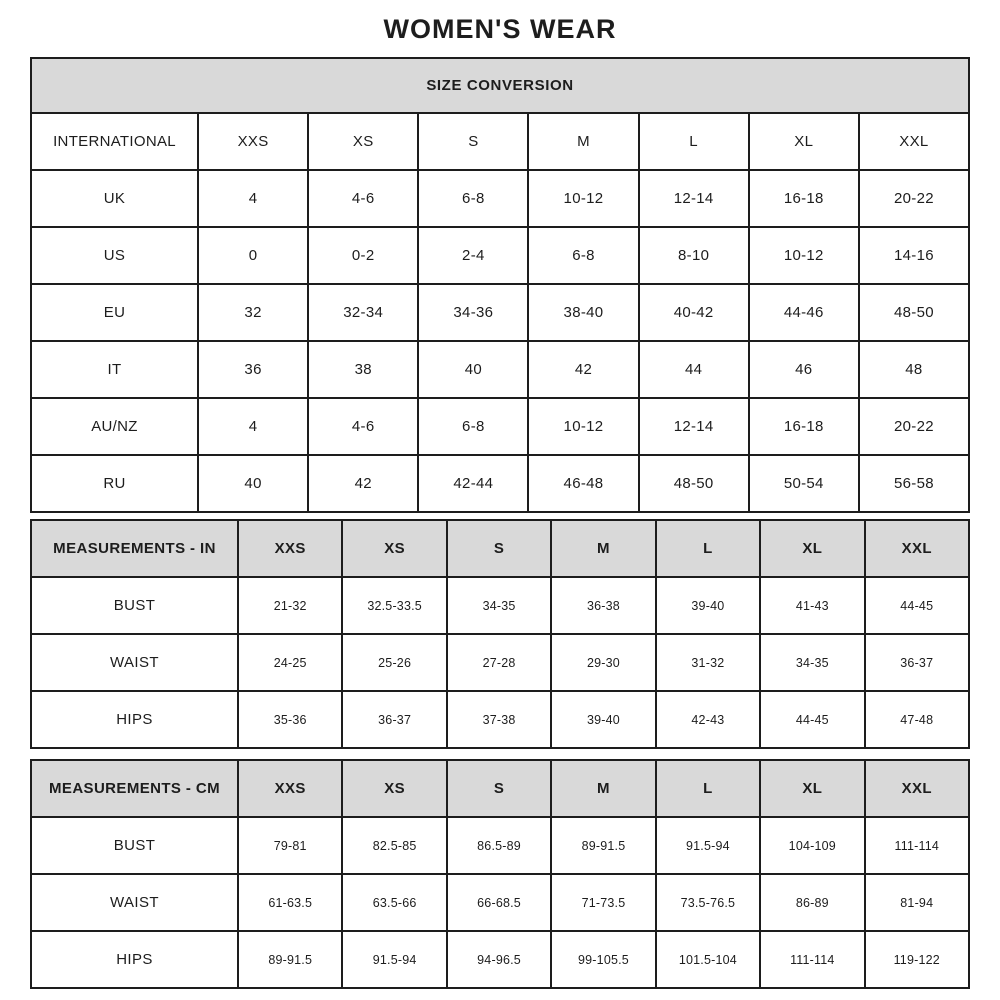 The height and width of the screenshot is (1000, 1000). What do you see at coordinates (708, 662) in the screenshot?
I see `cell-value: 31-32` at bounding box center [708, 662].